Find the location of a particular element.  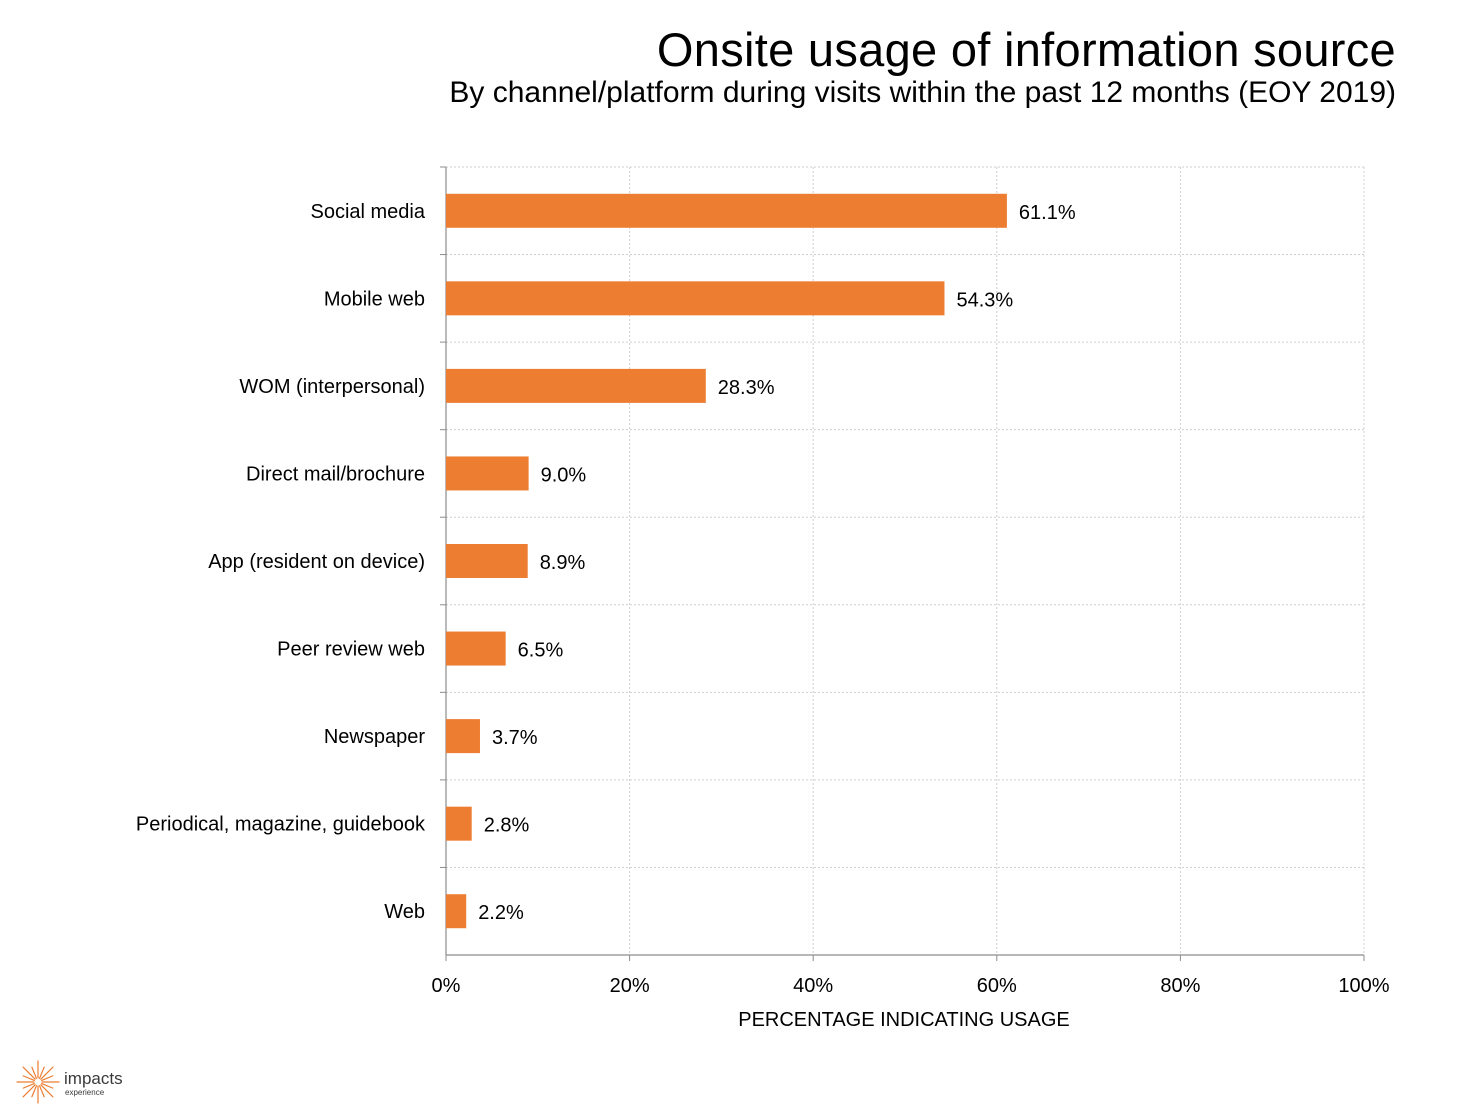

data-label: 9.0% is located at coordinates (564, 475).